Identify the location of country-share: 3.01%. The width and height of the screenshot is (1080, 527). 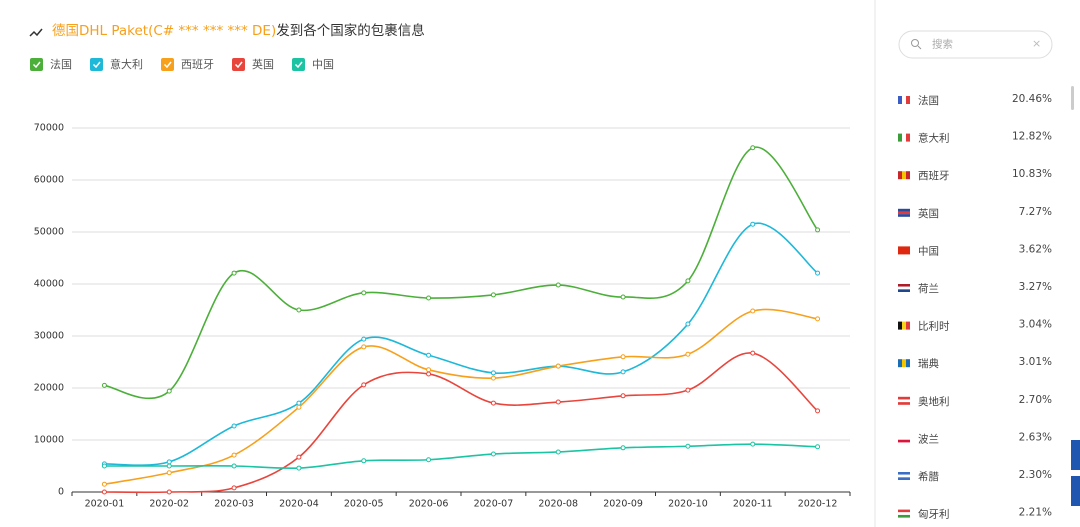
(1035, 362).